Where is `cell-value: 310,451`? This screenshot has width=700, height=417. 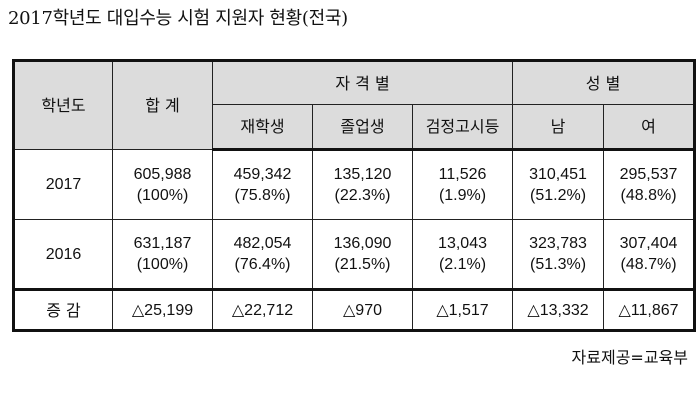
cell-value: 310,451 is located at coordinates (558, 174).